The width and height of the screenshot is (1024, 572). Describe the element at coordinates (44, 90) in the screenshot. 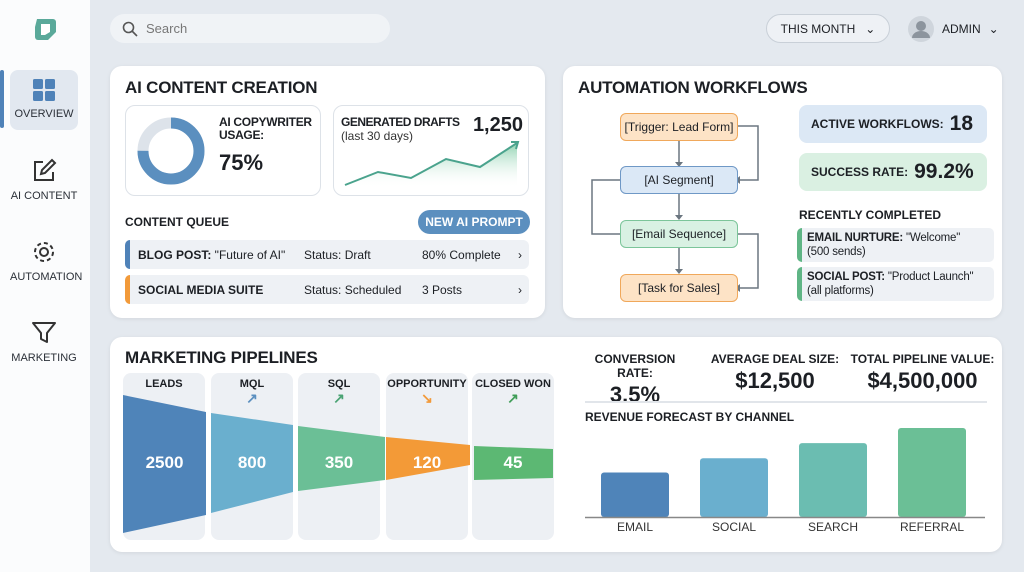

I see `grid-icon` at that location.